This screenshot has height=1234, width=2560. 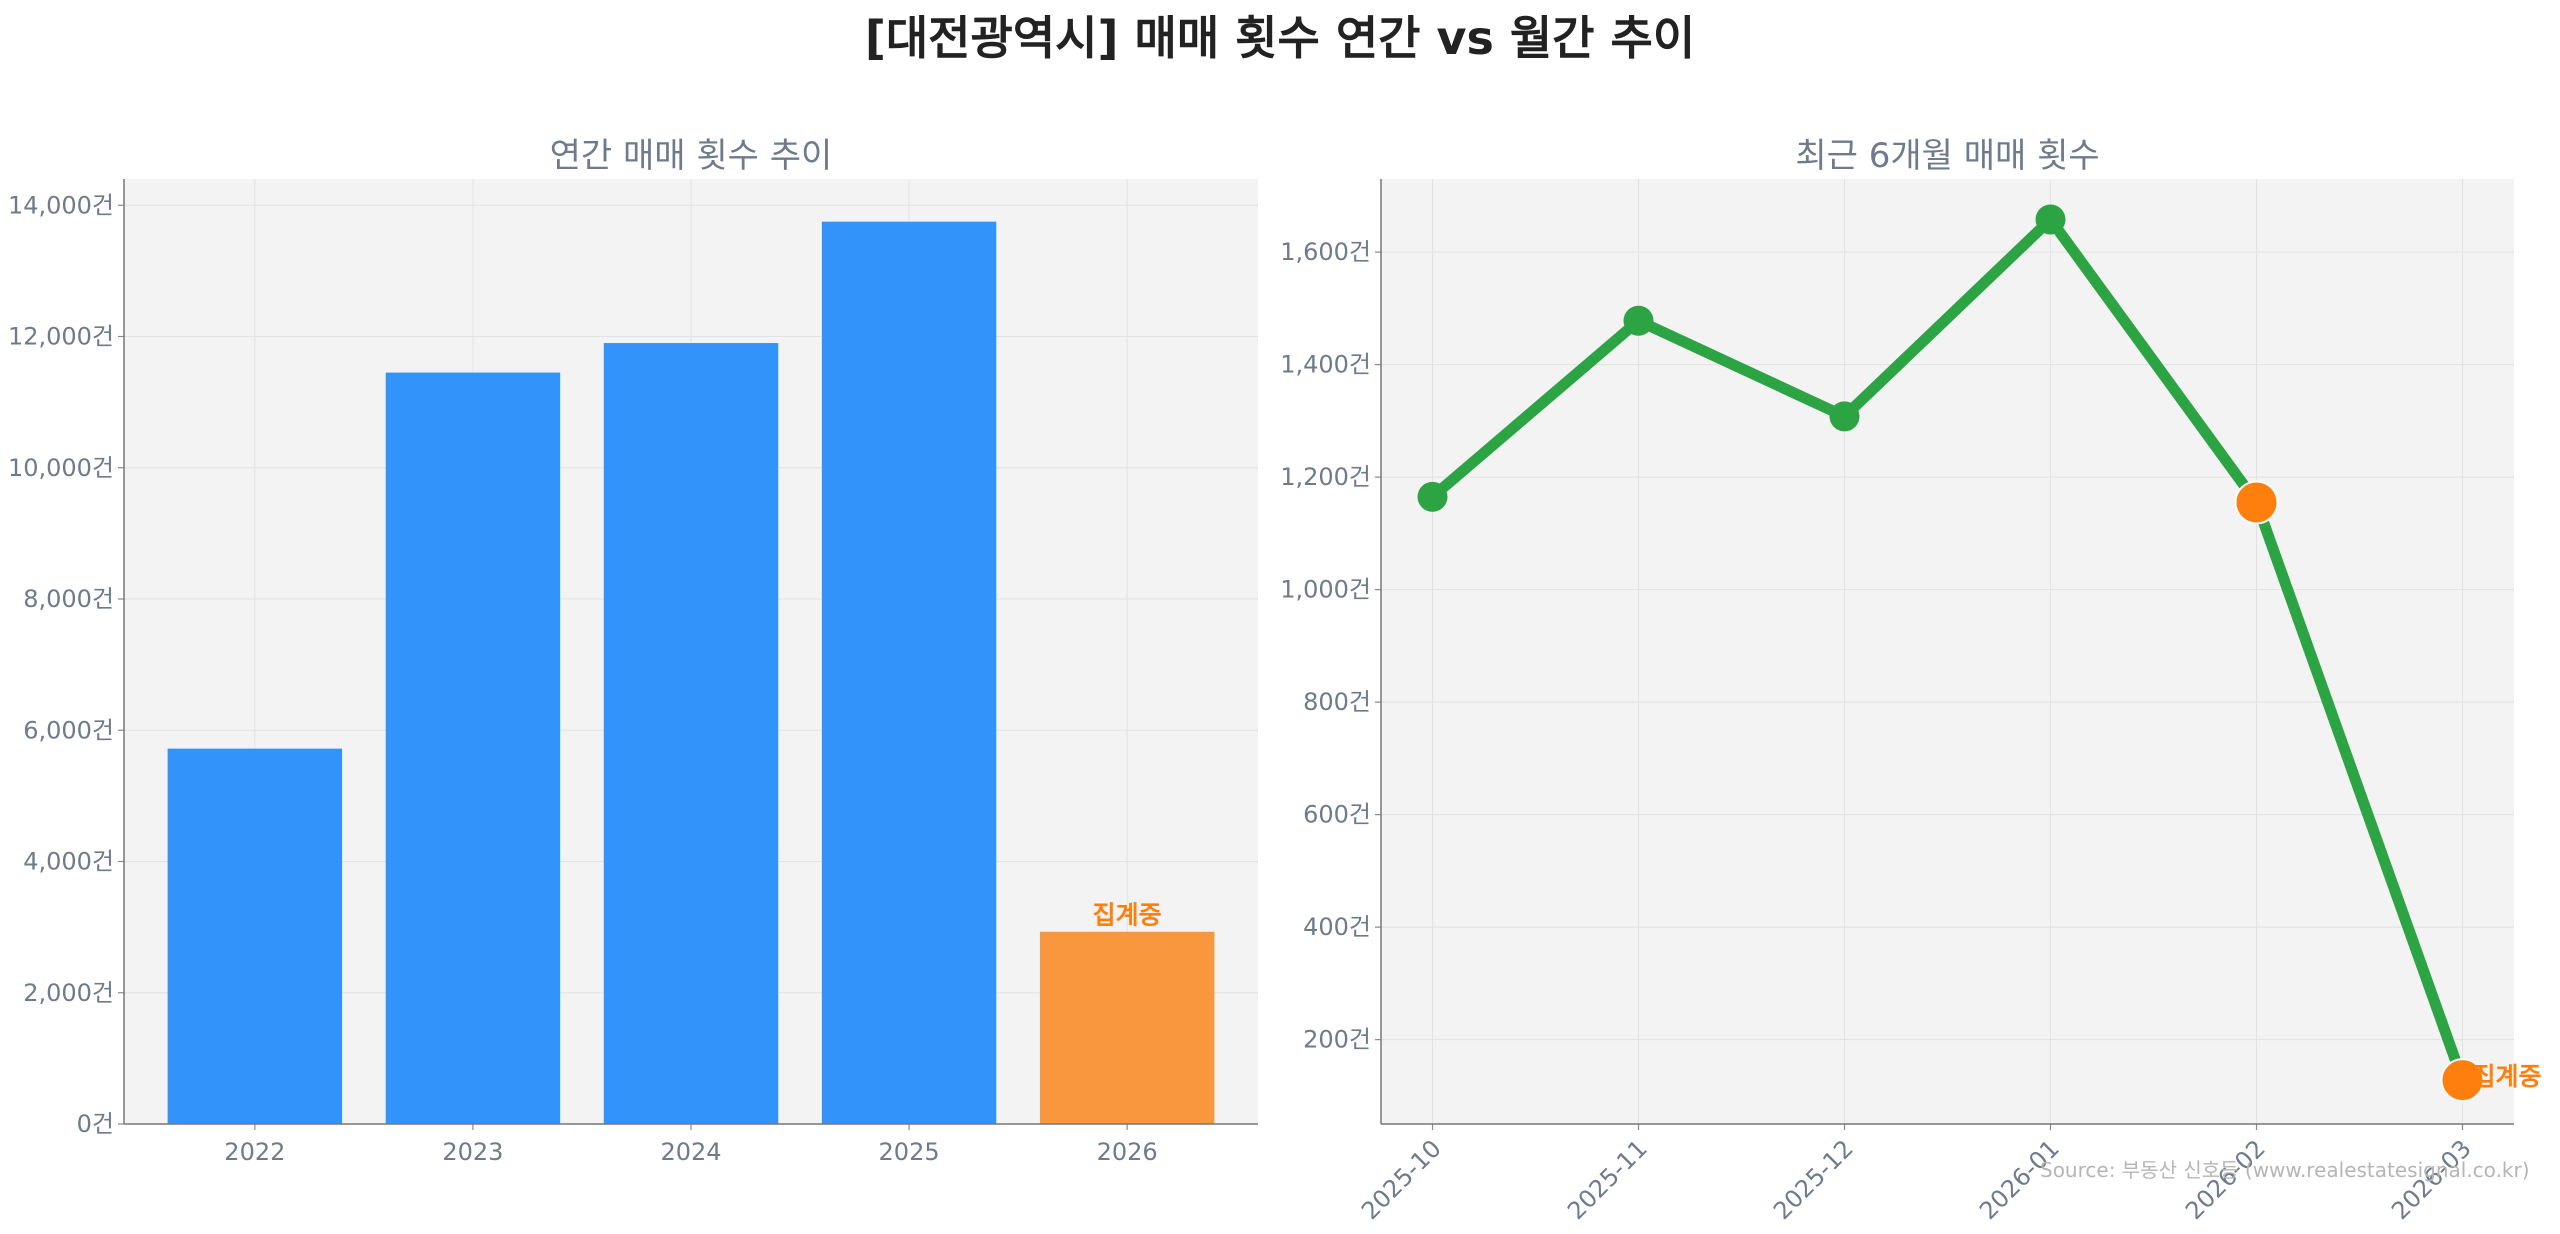 I want to click on y-tick-label: 1,200건, so click(x=1325, y=477).